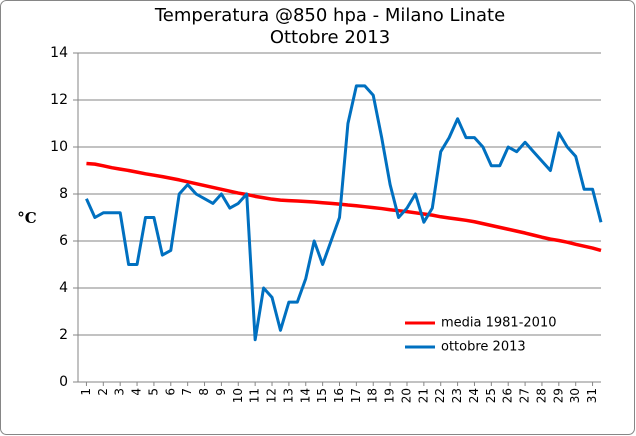 Image resolution: width=636 pixels, height=436 pixels. Describe the element at coordinates (322, 395) in the screenshot. I see `x-tick-label: 15` at that location.